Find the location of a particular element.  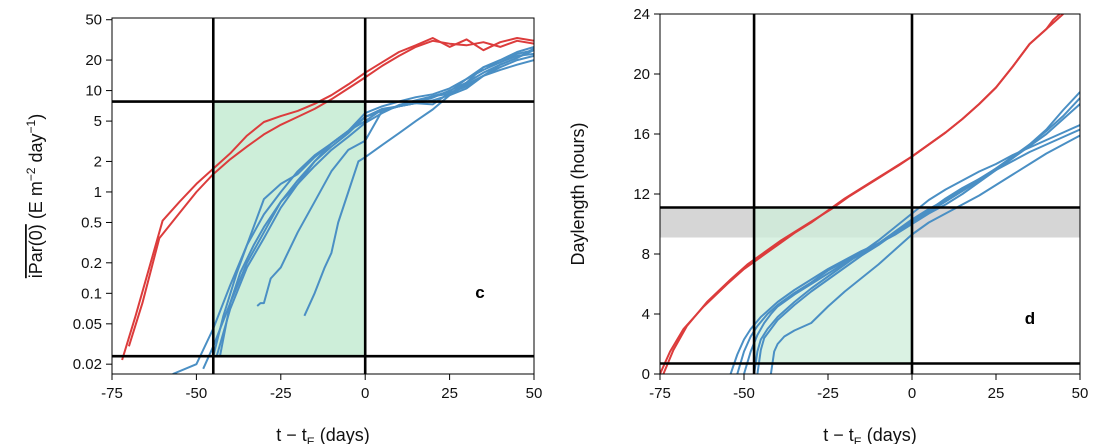

y-tick-label: 0.5 is located at coordinates (91, 222).